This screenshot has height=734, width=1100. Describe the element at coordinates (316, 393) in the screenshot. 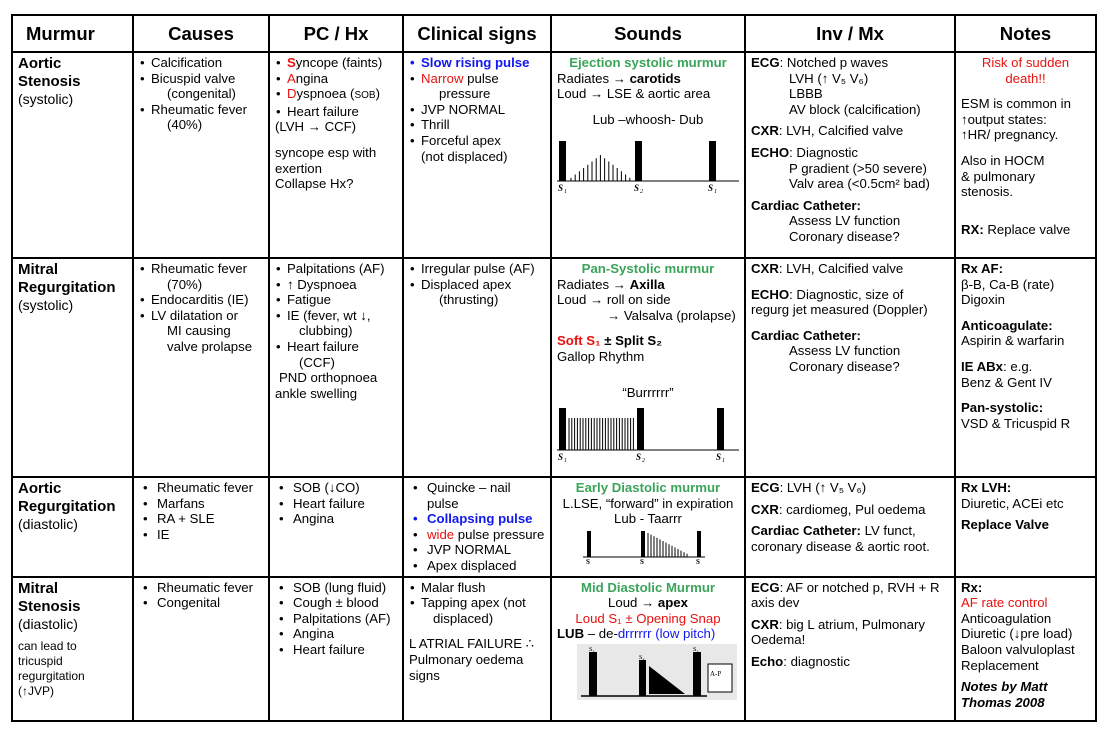

I see `mr-pc-item: ankle swelling` at that location.